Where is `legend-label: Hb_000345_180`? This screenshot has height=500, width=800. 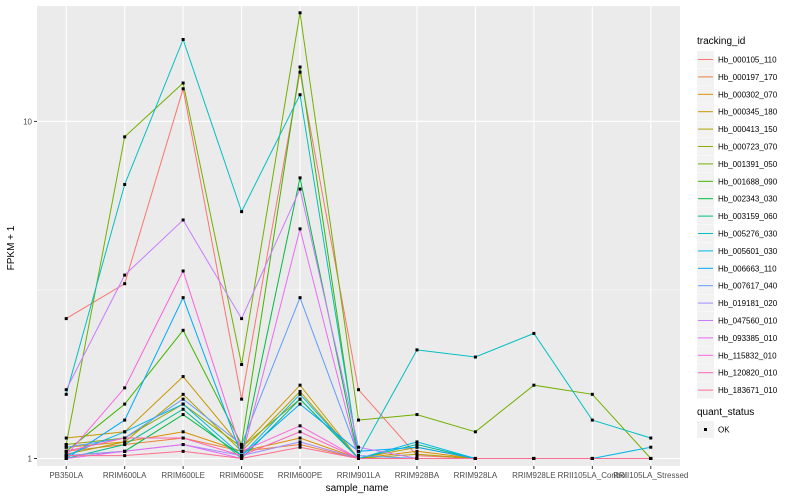 legend-label: Hb_000345_180 is located at coordinates (748, 112).